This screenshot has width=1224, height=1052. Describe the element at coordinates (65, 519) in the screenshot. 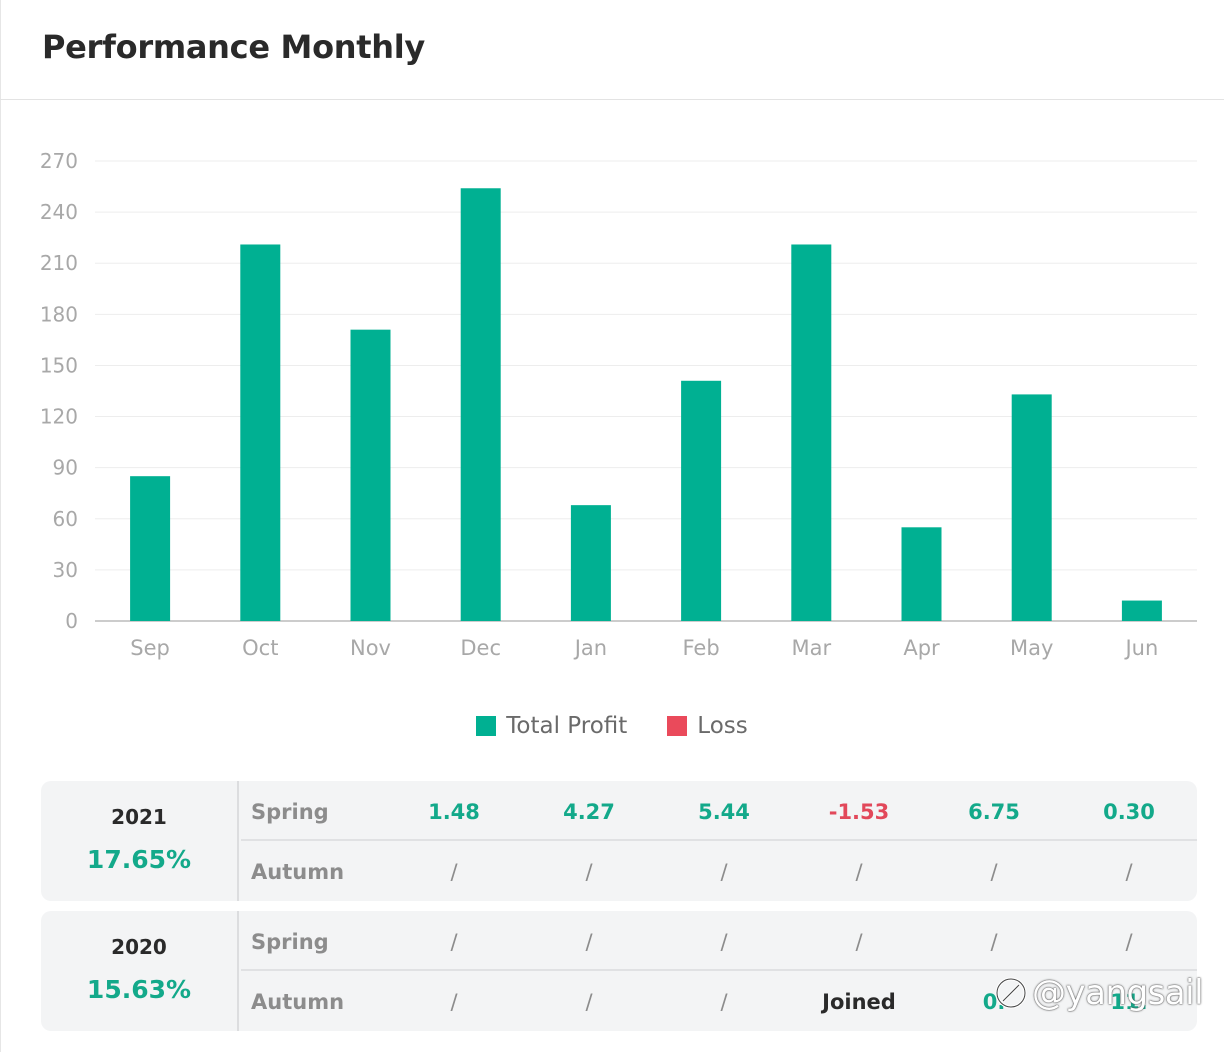

I see `y-tick-label: 60` at that location.